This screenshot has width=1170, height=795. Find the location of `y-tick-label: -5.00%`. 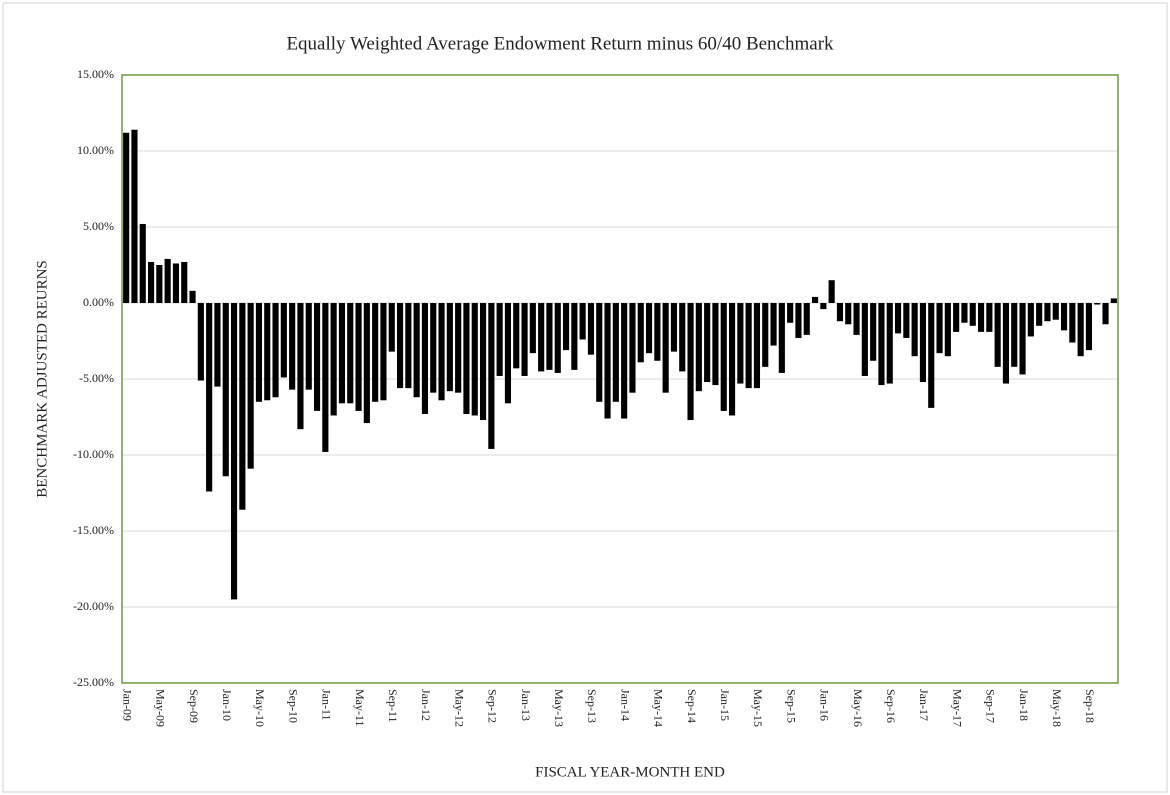

y-tick-label: -5.00% is located at coordinates (96, 378).